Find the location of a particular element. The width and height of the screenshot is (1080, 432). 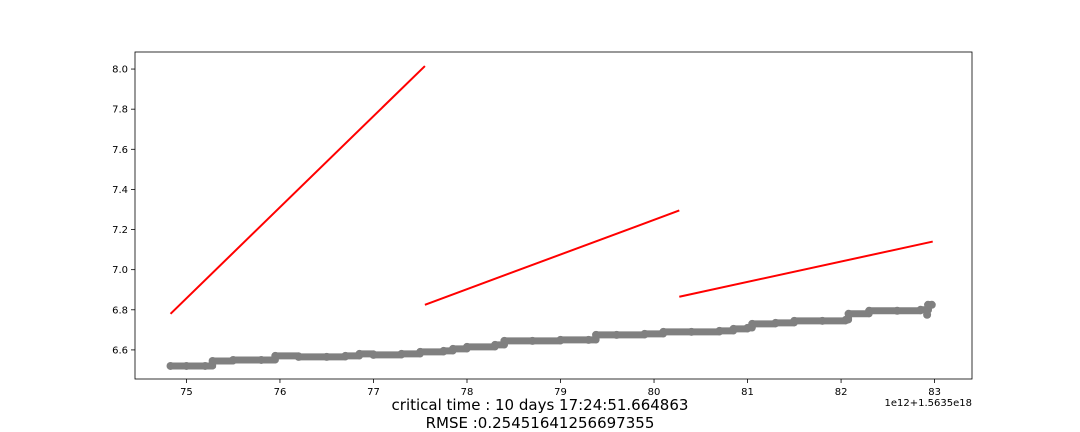

x-tick-label: 76 is located at coordinates (280, 392).